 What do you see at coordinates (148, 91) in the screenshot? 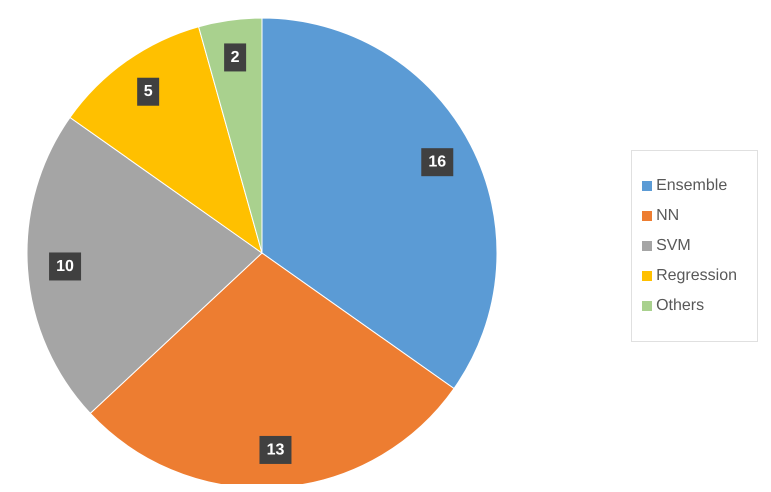
I see `data-label: 5` at bounding box center [148, 91].